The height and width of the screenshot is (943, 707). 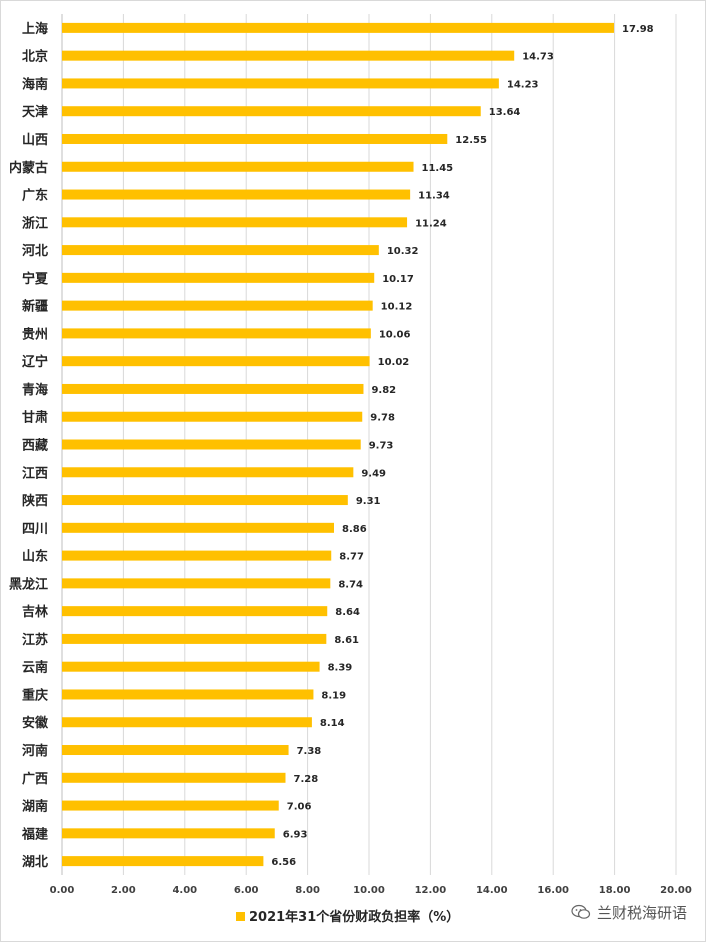 I want to click on data-label: 7.38, so click(x=309, y=751).